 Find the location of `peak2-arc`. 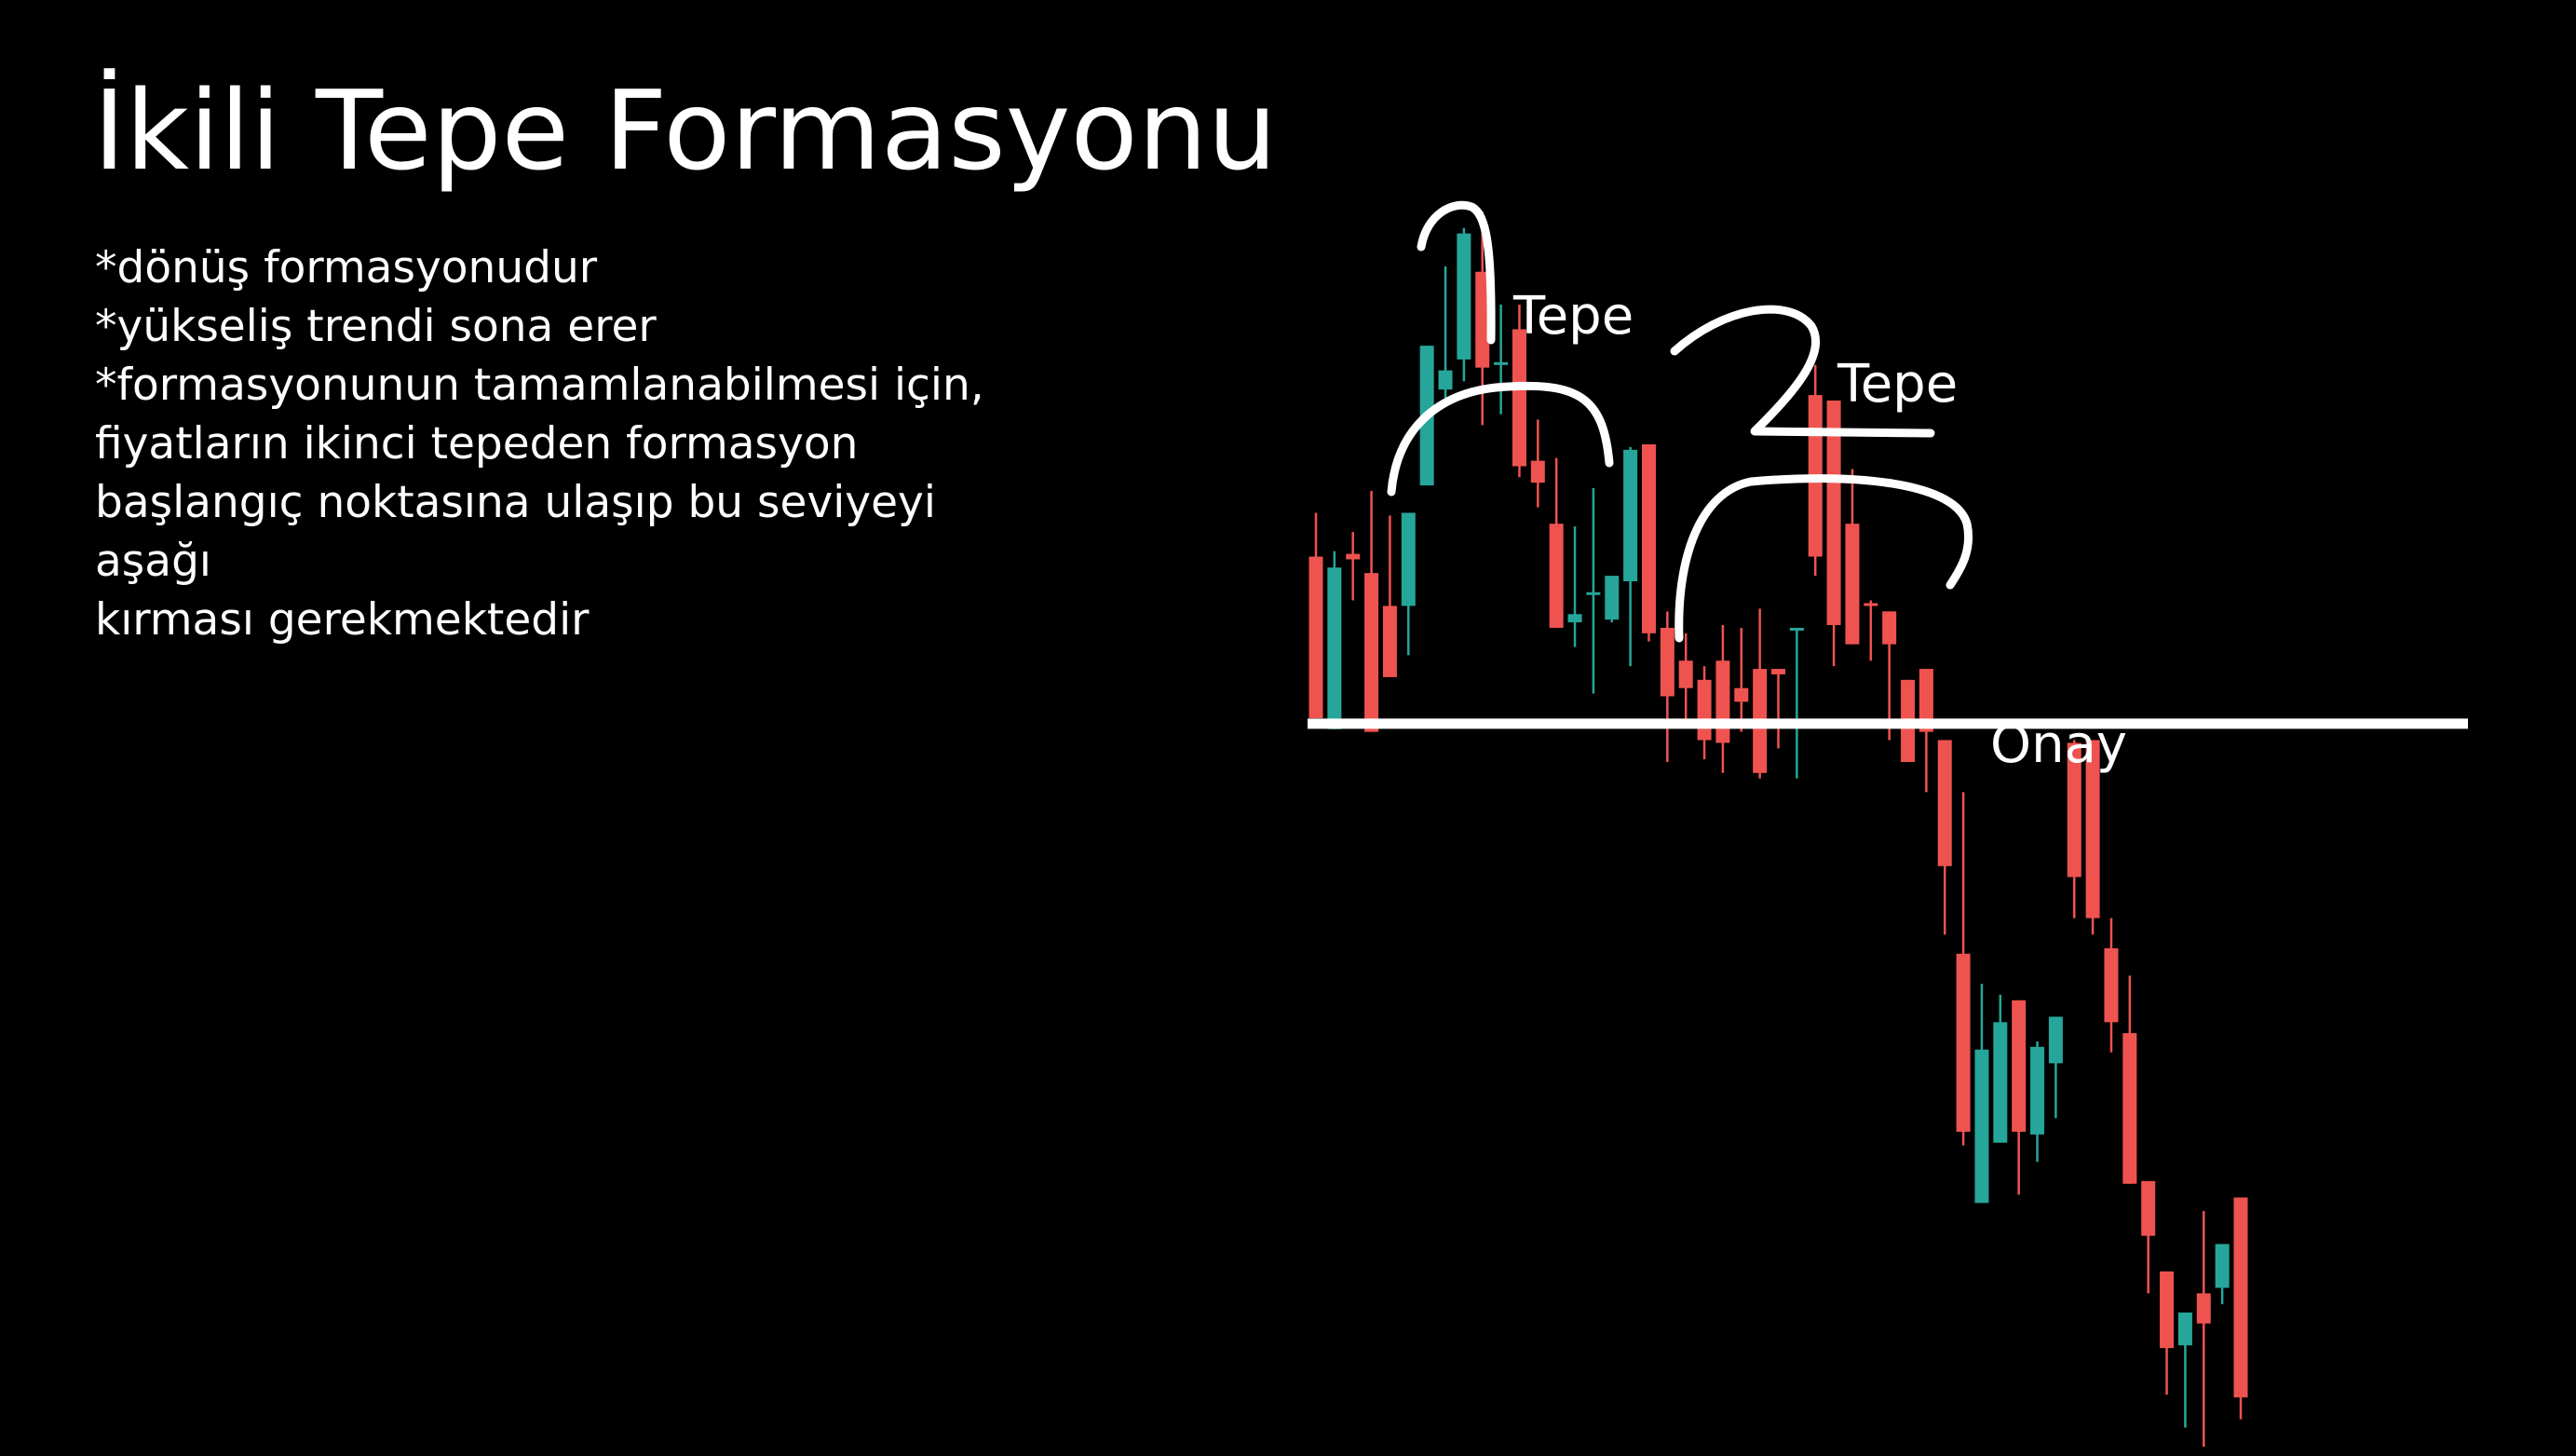

peak2-arc is located at coordinates (1823, 558).